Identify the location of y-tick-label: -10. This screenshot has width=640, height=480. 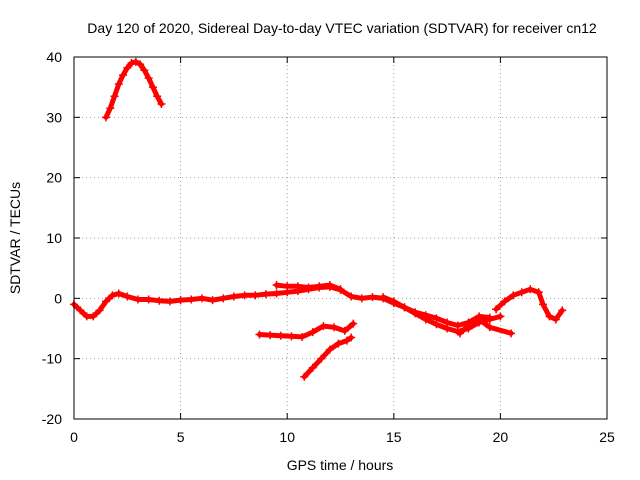
(52, 359).